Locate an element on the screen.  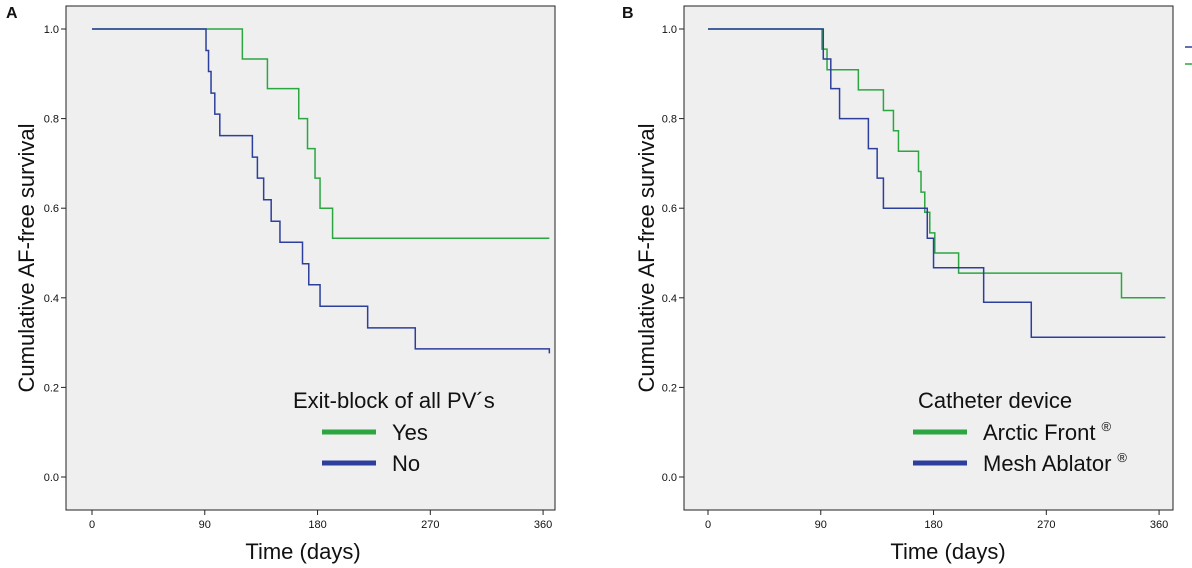
legend-entry-label: Yes is located at coordinates (410, 432).